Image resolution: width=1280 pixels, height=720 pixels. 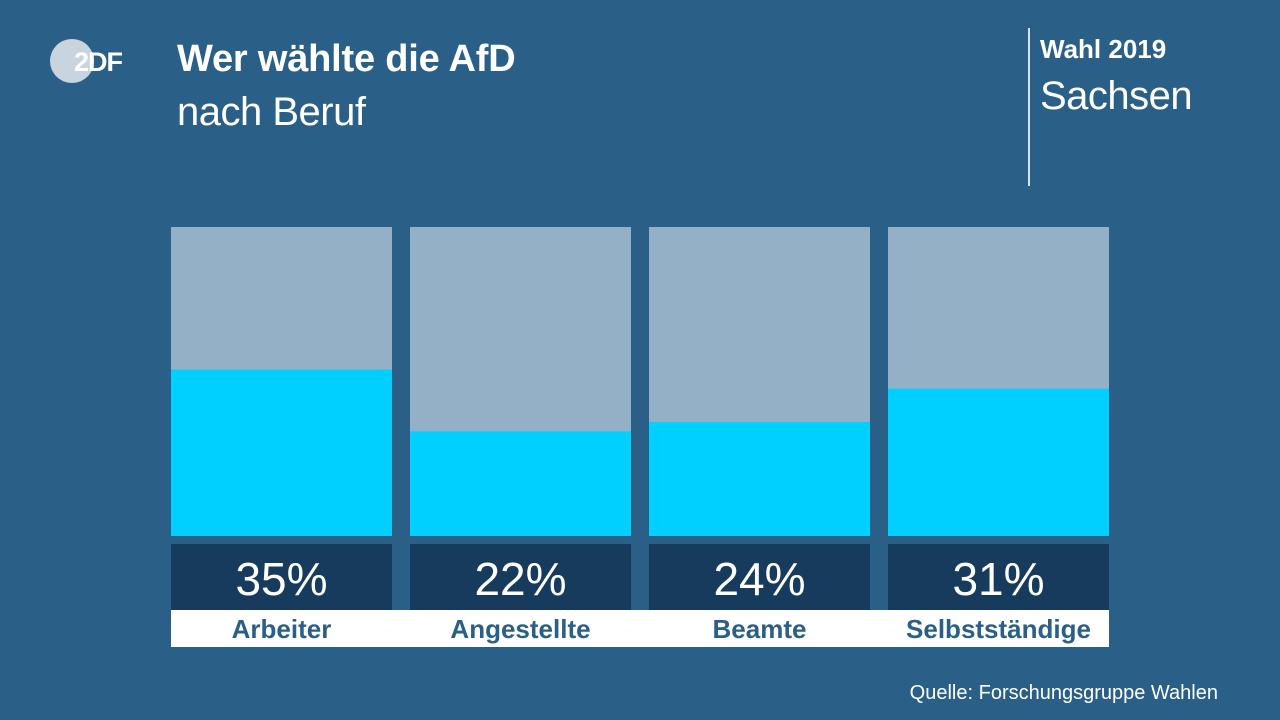 What do you see at coordinates (1063, 693) in the screenshot?
I see `source-note: Quelle: Forschungsgruppe Wahlen` at bounding box center [1063, 693].